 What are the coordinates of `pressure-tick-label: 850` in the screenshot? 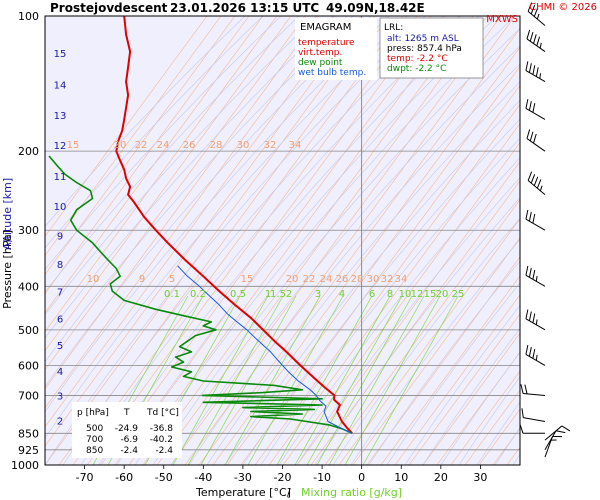 It's located at (28, 433).